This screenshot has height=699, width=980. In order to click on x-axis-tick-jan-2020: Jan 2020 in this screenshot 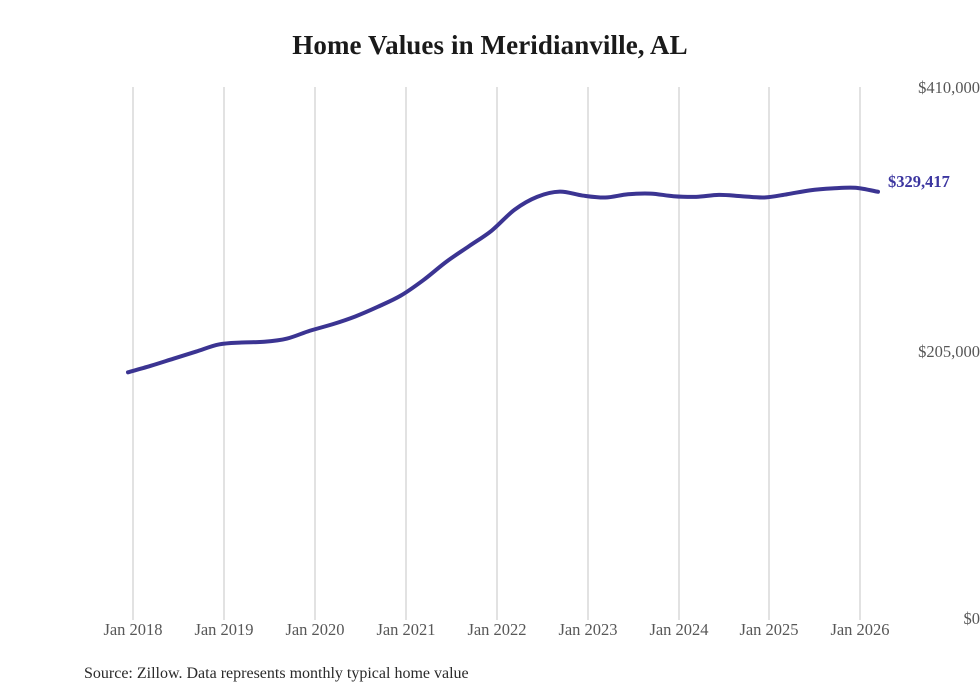, I will do `click(315, 629)`.